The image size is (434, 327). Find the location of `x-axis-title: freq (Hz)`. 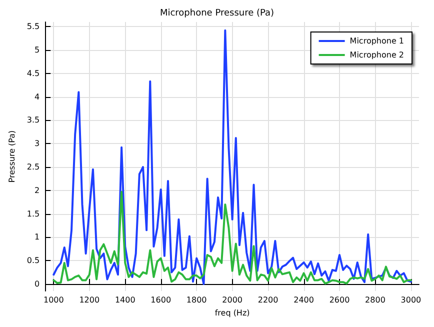

x-axis-title: freq (Hz) is located at coordinates (232, 313).